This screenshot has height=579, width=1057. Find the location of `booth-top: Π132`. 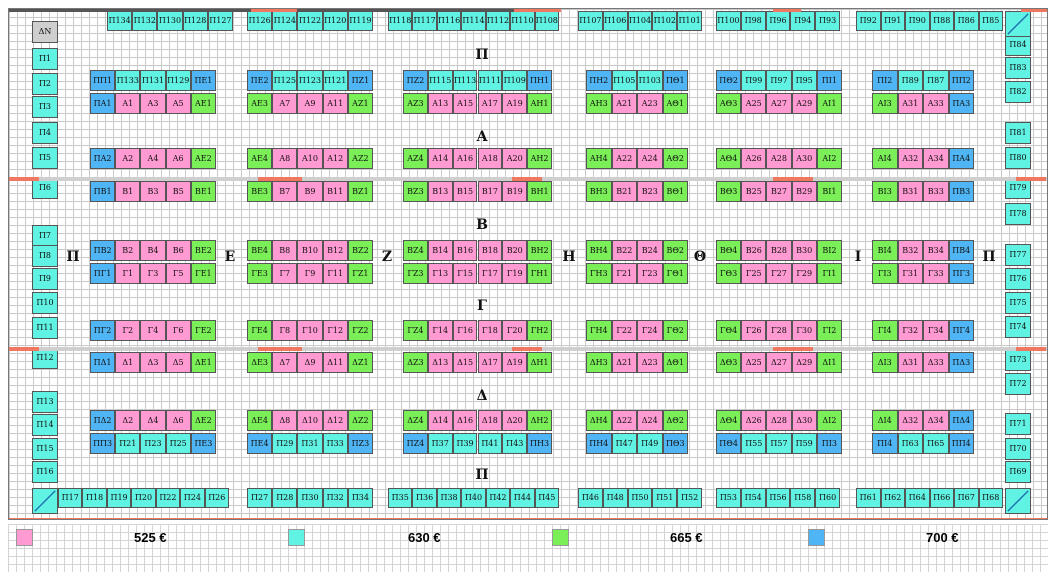

booth-top: Π132 is located at coordinates (145, 21).